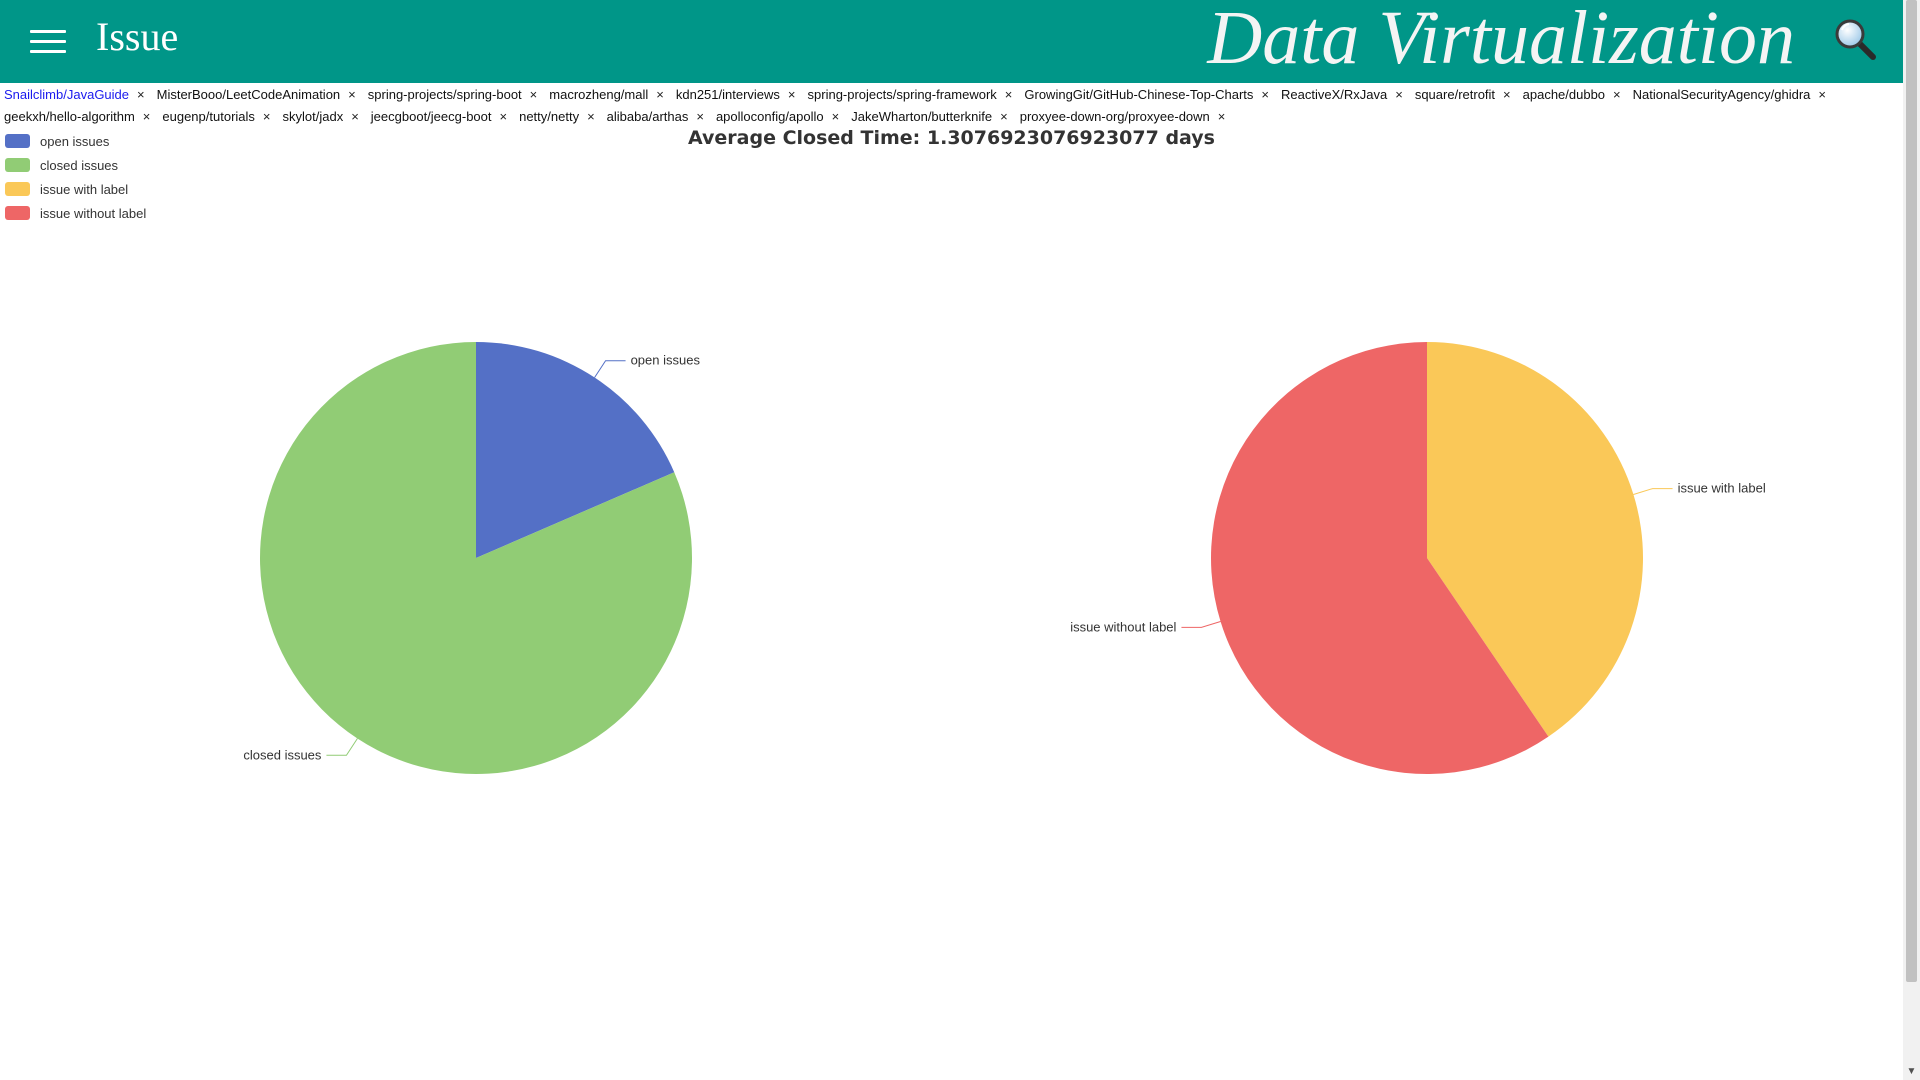 This screenshot has height=1080, width=1920. Describe the element at coordinates (1911, 1071) in the screenshot. I see `scroll-down-arrow-icon: ▼` at that location.